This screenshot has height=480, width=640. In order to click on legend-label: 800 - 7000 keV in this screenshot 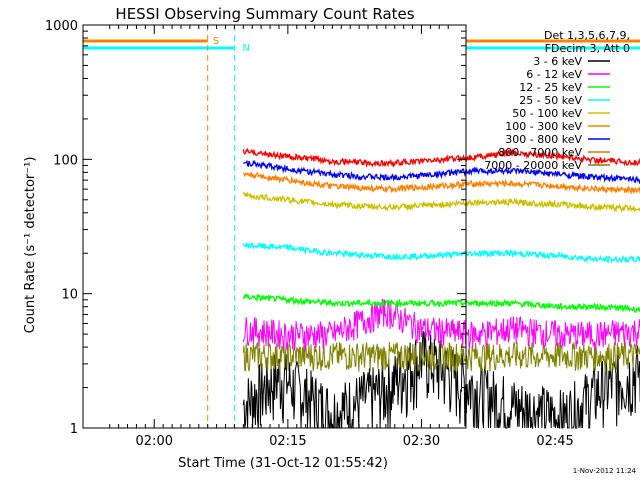, I will do `click(540, 152)`.